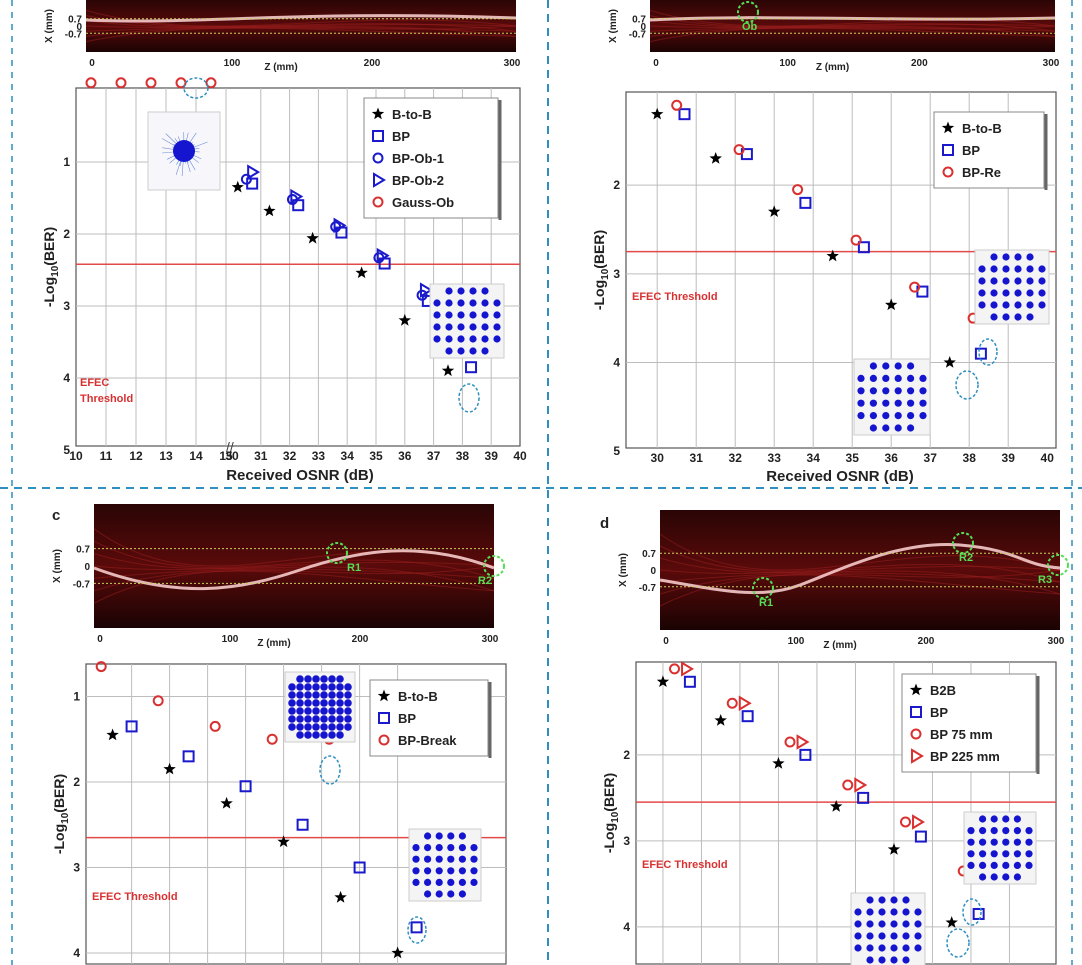 The height and width of the screenshot is (965, 1082). I want to click on heatmap-marker-label: R1, so click(354, 568).